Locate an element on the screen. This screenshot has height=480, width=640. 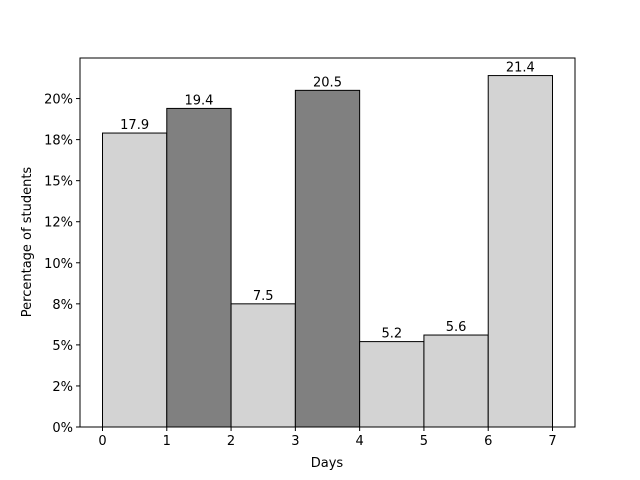
data-label: 20.5 is located at coordinates (327, 82).